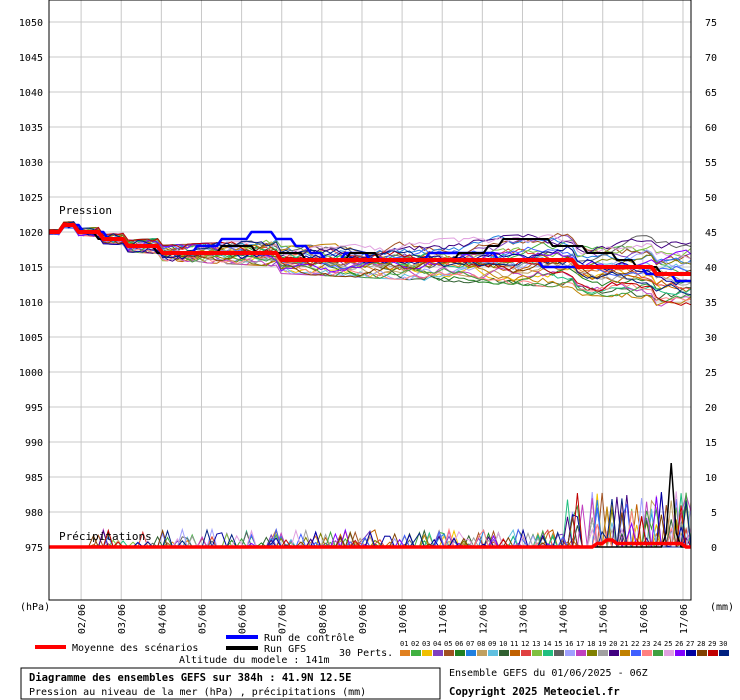 The image size is (740, 700). I want to click on right-tick-label: 65, so click(711, 93).